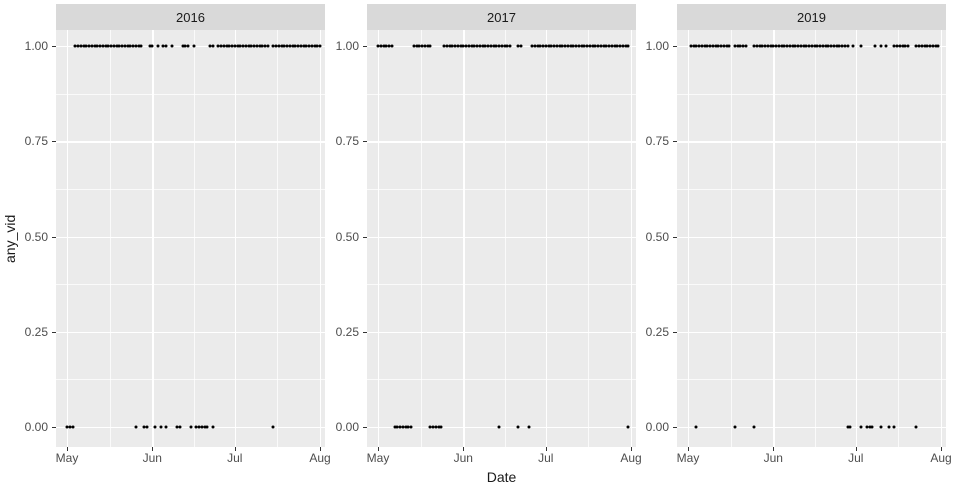  Describe the element at coordinates (378, 458) in the screenshot. I see `x-axis-tick-label: May` at that location.